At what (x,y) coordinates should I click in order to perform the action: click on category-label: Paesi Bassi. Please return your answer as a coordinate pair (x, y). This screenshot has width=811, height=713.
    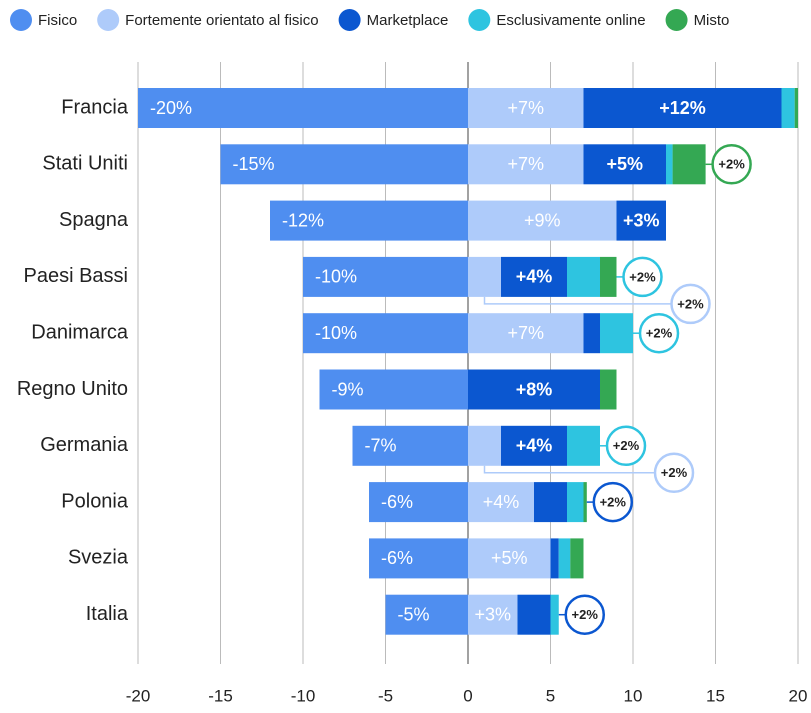
    Looking at the image, I should click on (76, 276).